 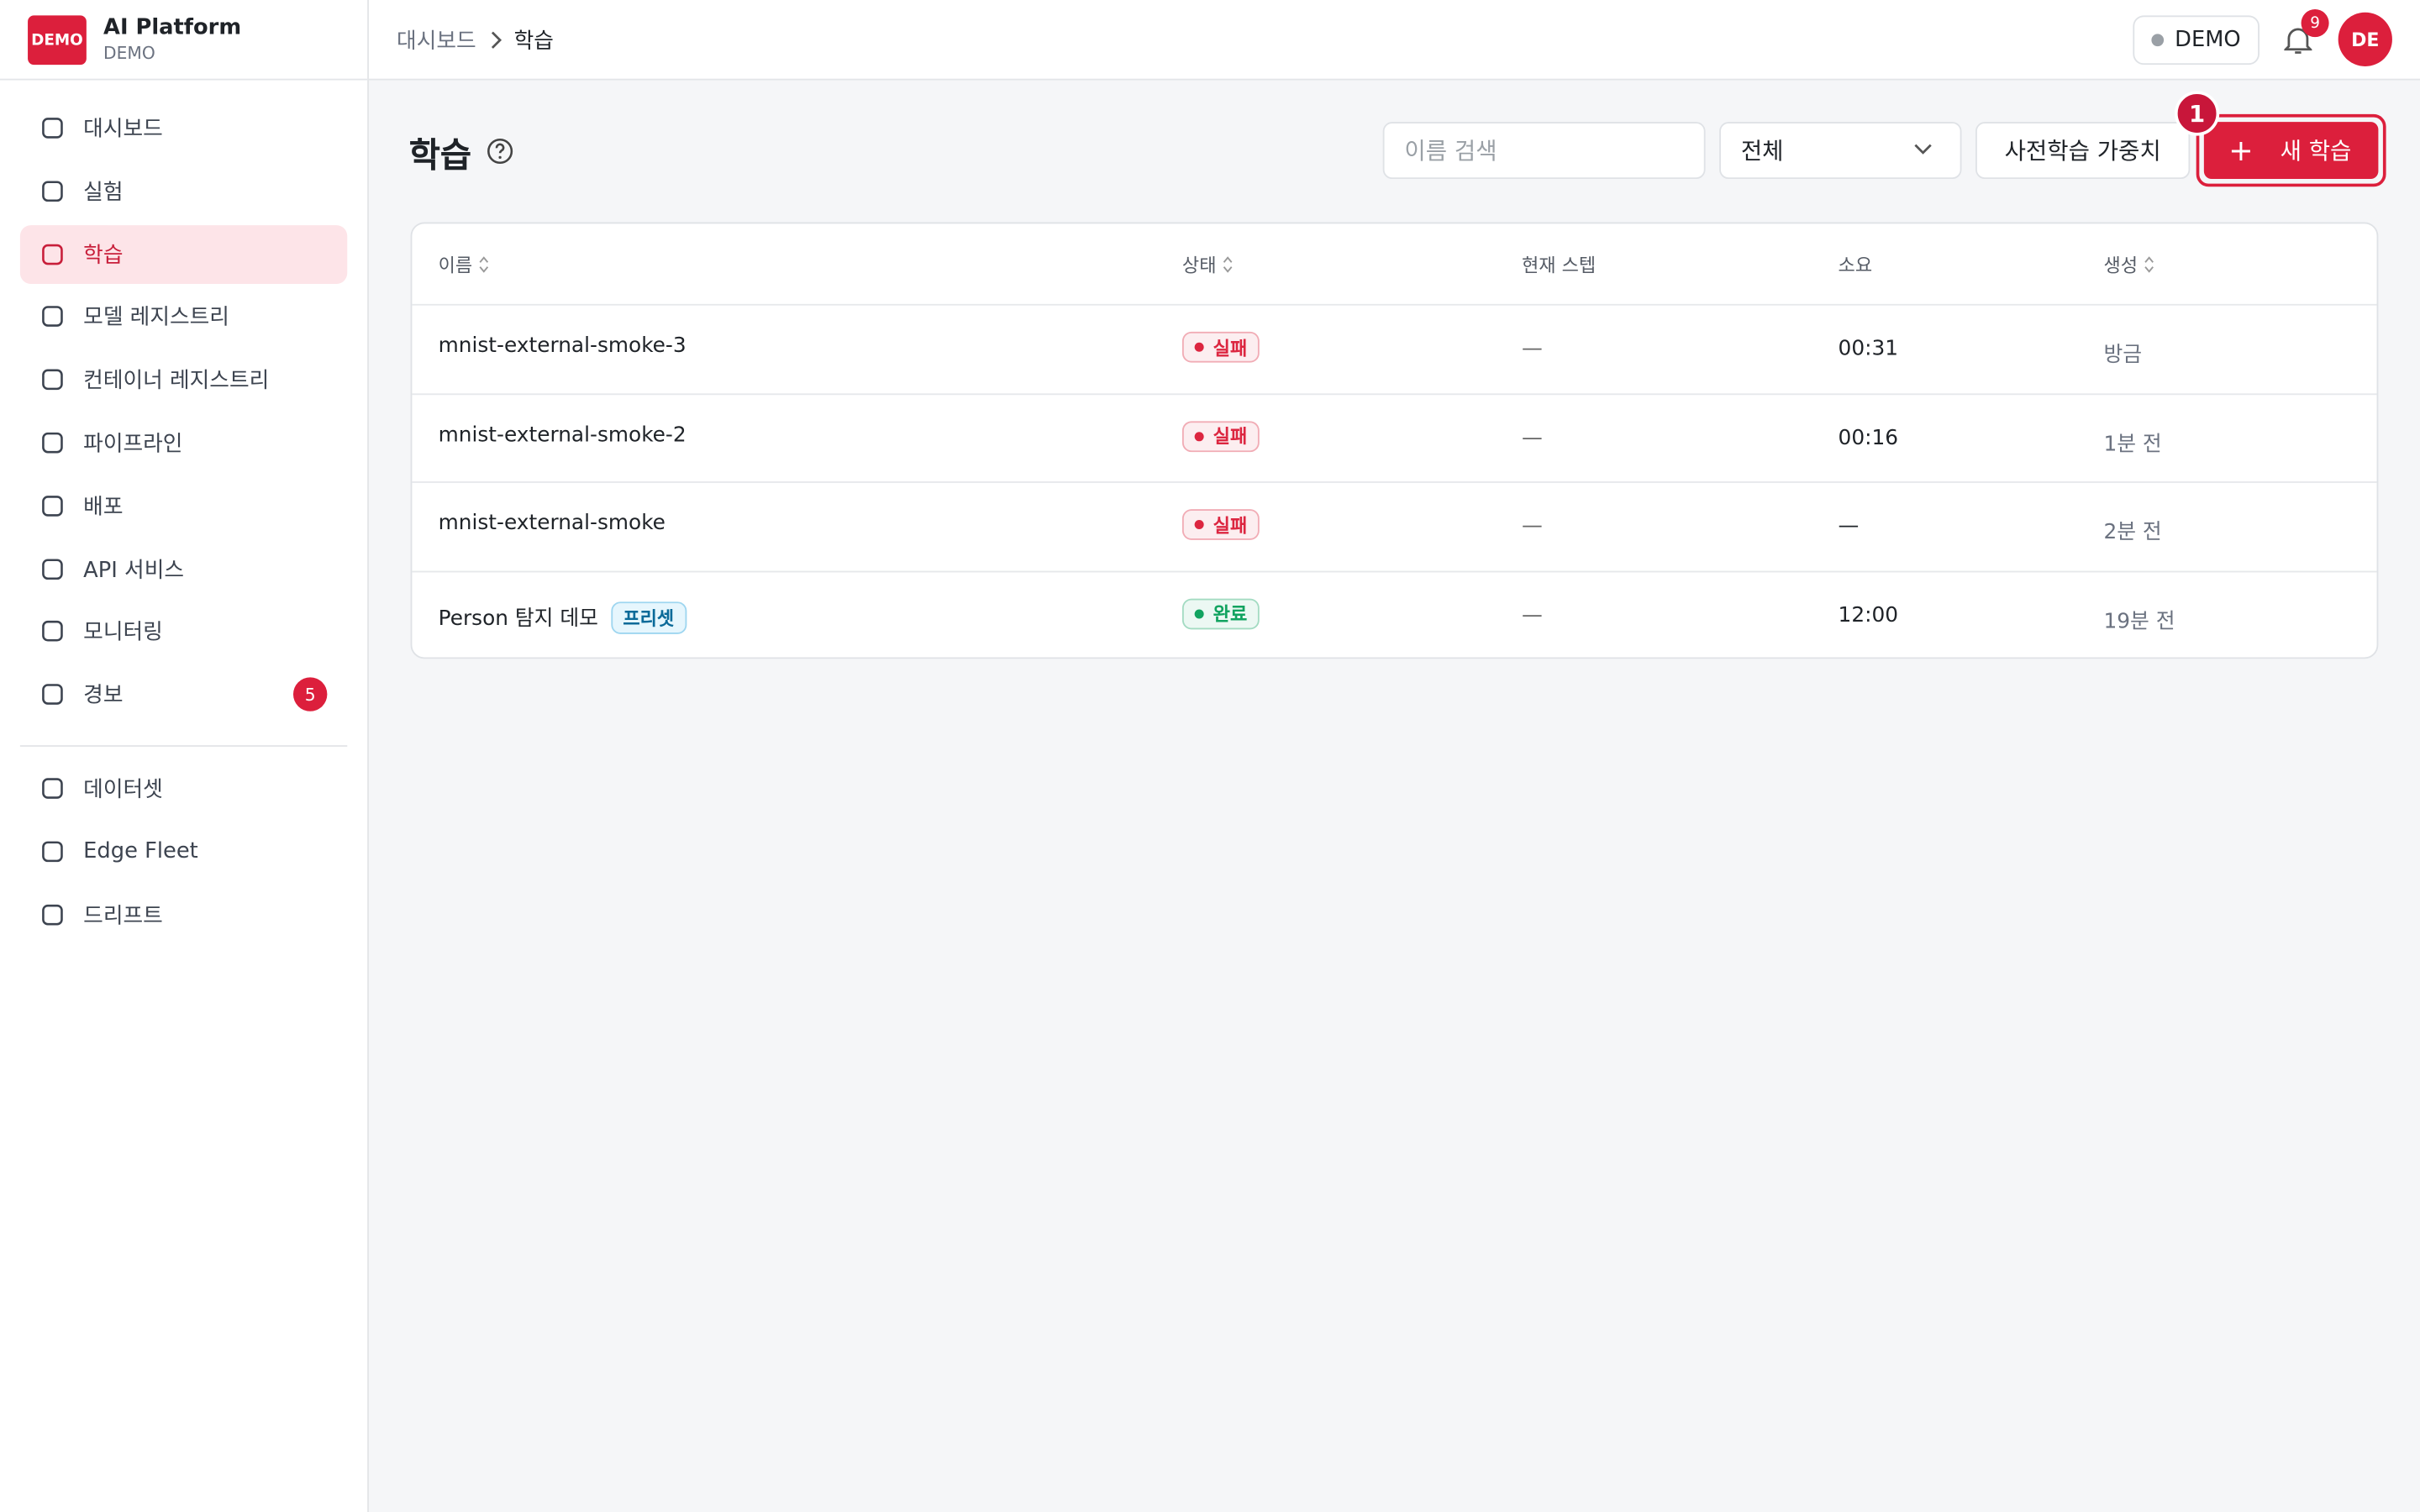 I want to click on name-cell: mnist-external-smoke-3, so click(x=563, y=345).